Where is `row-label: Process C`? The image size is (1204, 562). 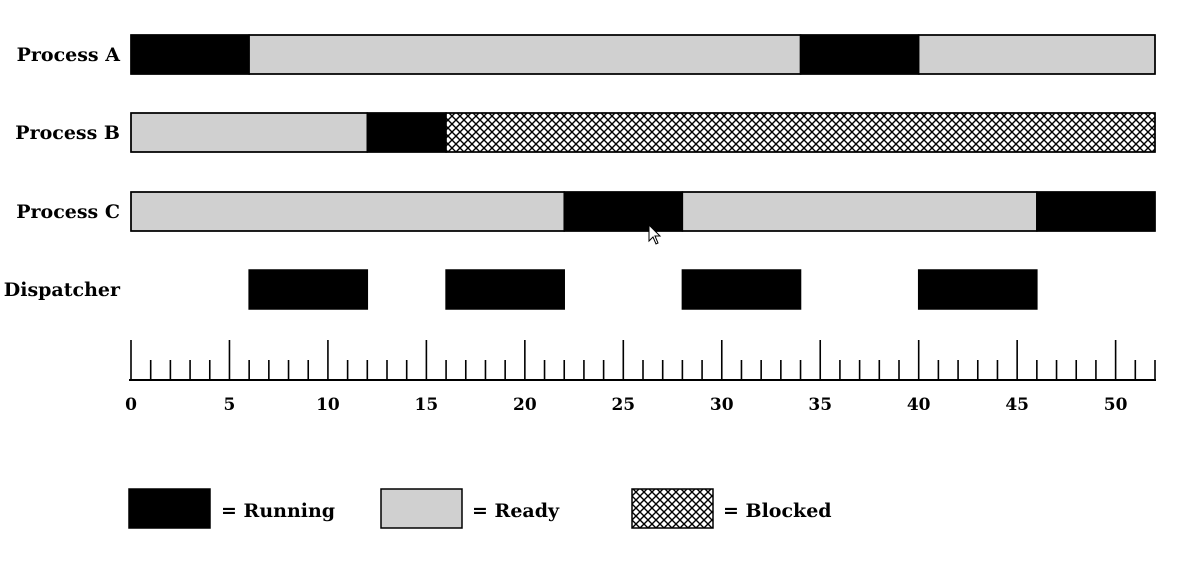 row-label: Process C is located at coordinates (68, 212).